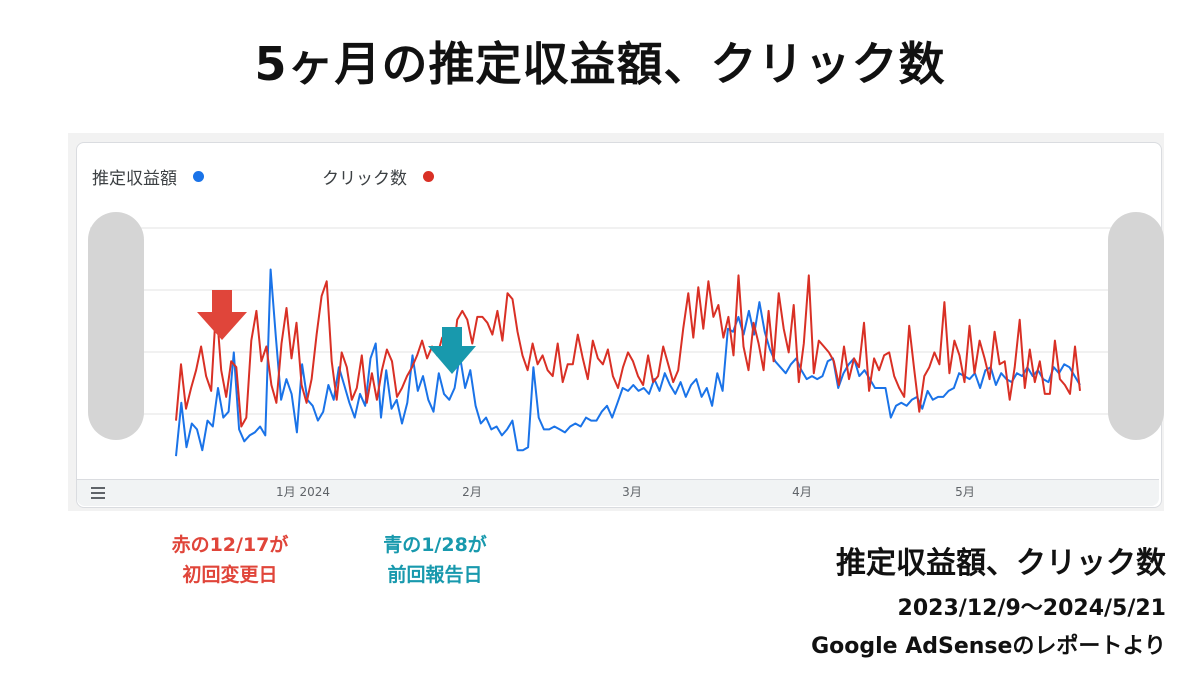 The width and height of the screenshot is (1200, 675). What do you see at coordinates (632, 492) in the screenshot?
I see `x-tick-label: 3月` at bounding box center [632, 492].